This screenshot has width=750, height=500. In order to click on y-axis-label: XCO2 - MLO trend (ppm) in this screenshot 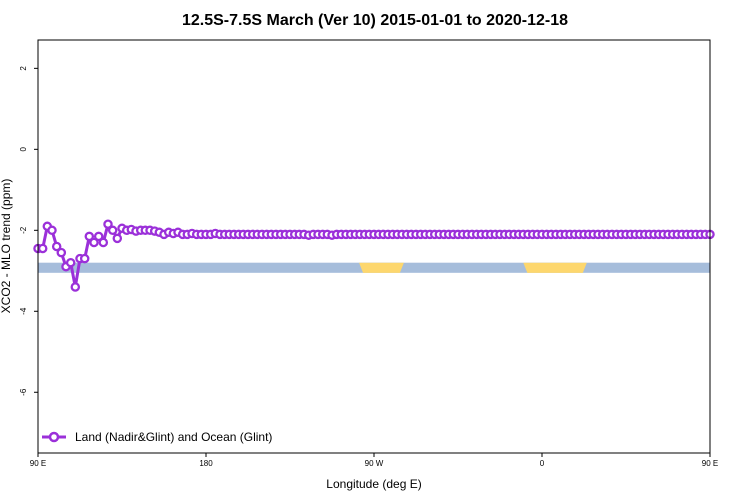, I will do `click(6, 246)`.